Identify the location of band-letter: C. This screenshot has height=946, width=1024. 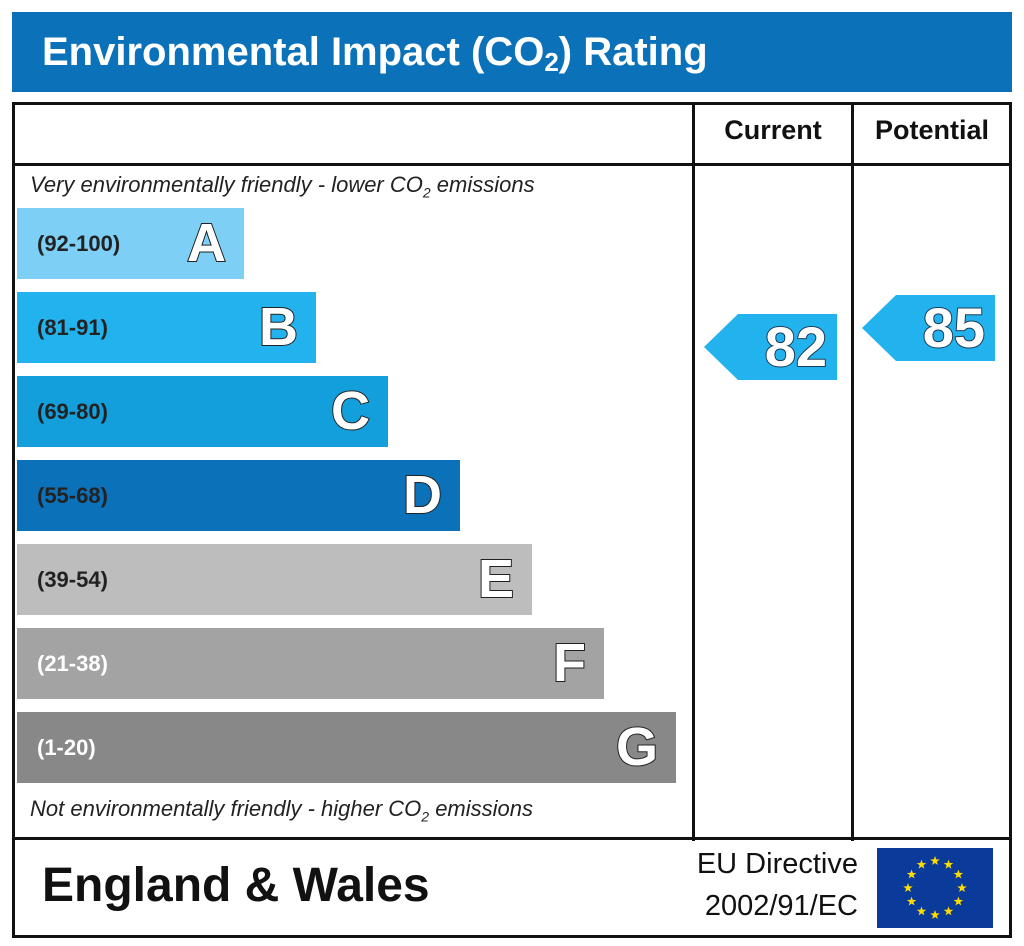
(350, 411).